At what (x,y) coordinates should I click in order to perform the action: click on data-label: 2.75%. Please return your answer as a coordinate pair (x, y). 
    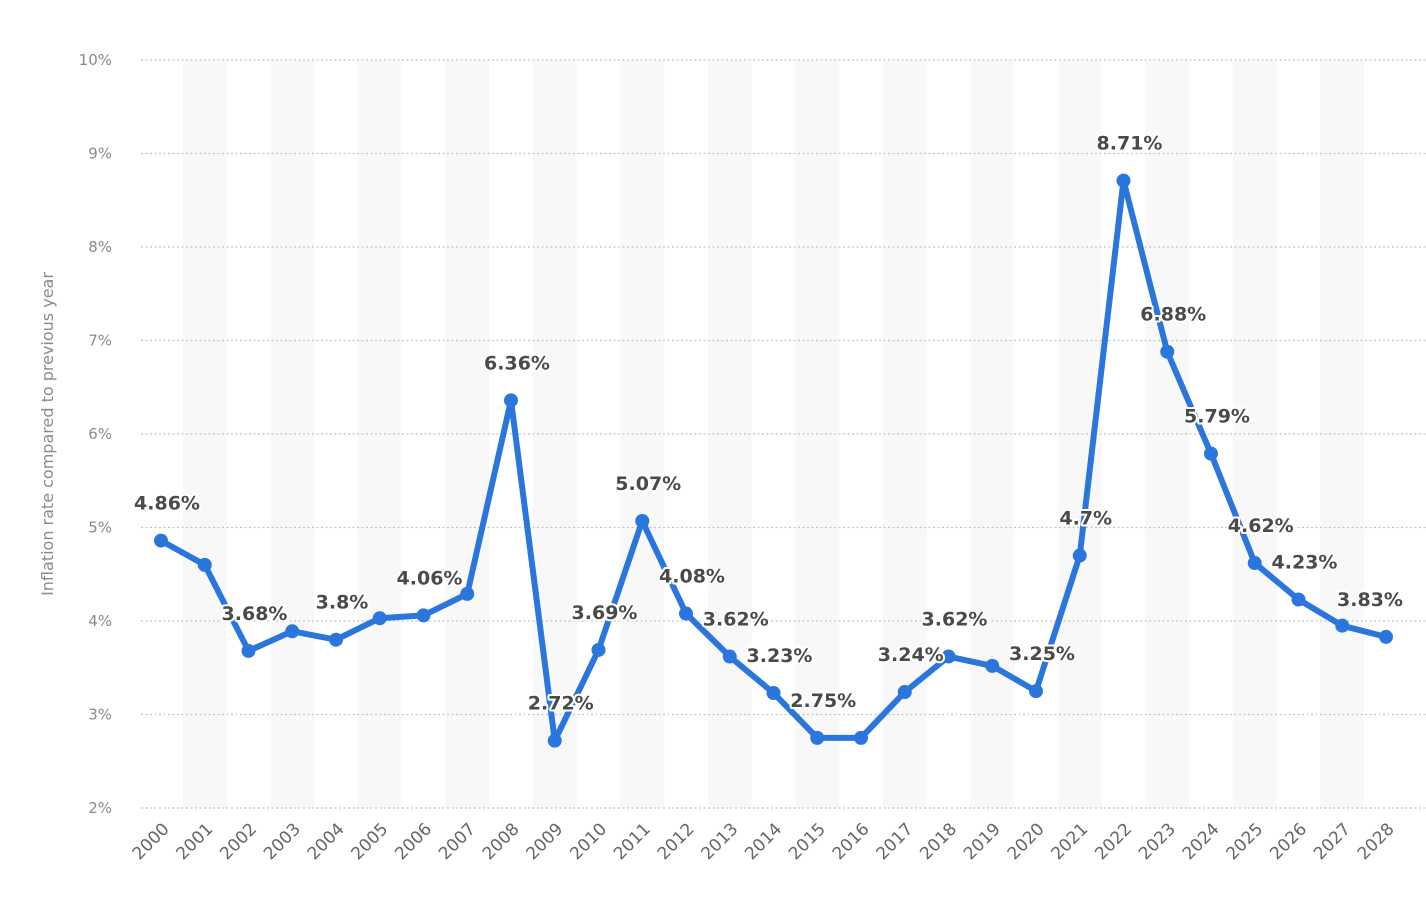
    Looking at the image, I should click on (823, 701).